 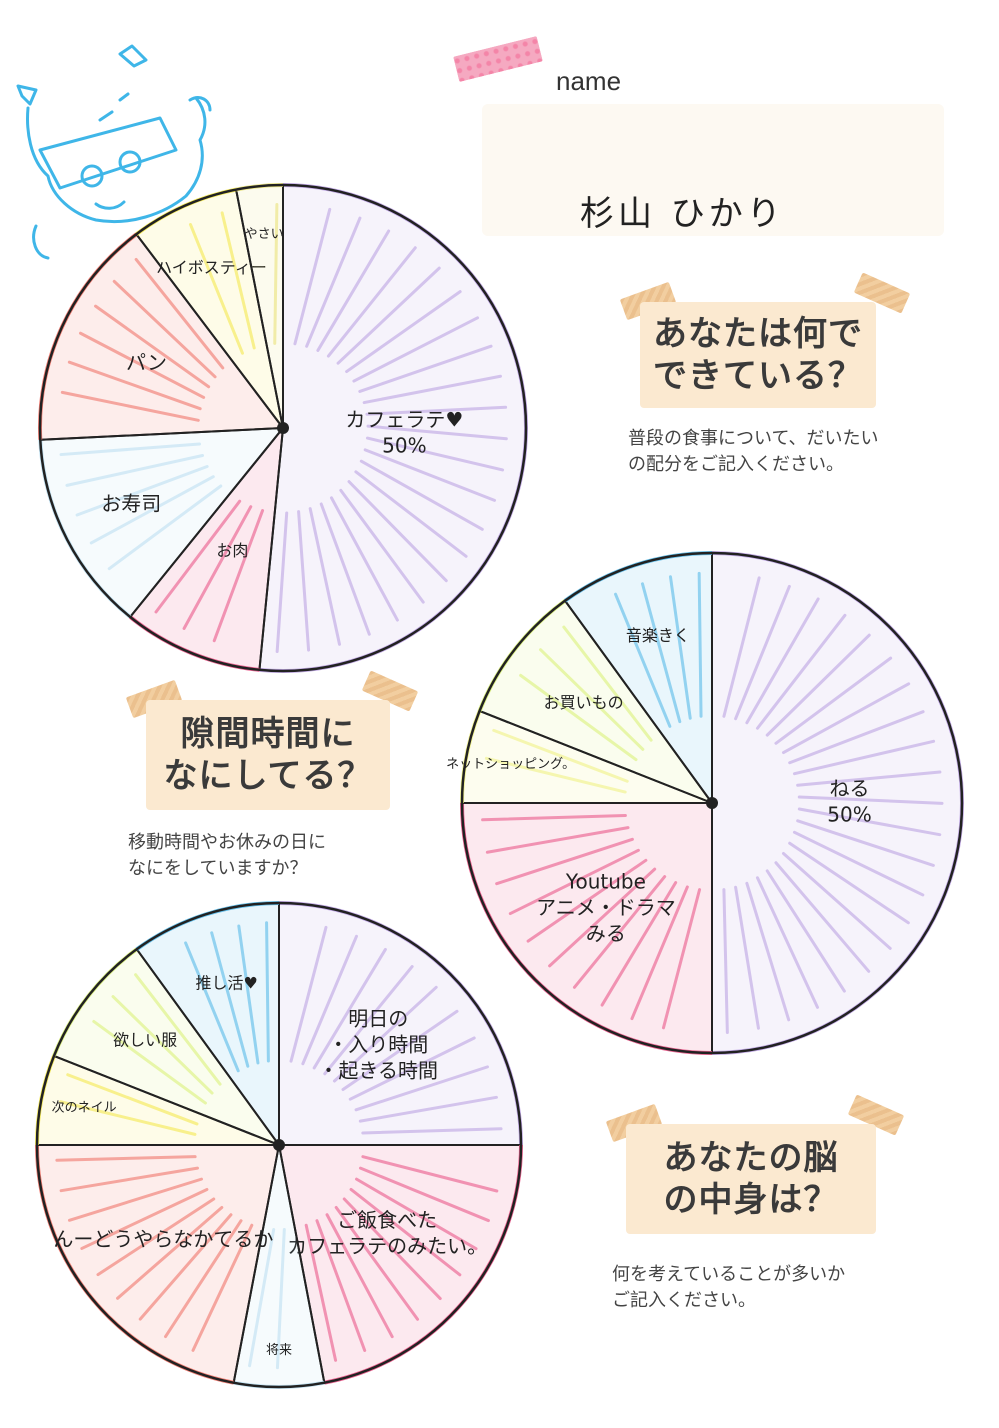 What do you see at coordinates (751, 1179) in the screenshot?
I see `brain-question-card: あなたの脳 の中身は？` at bounding box center [751, 1179].